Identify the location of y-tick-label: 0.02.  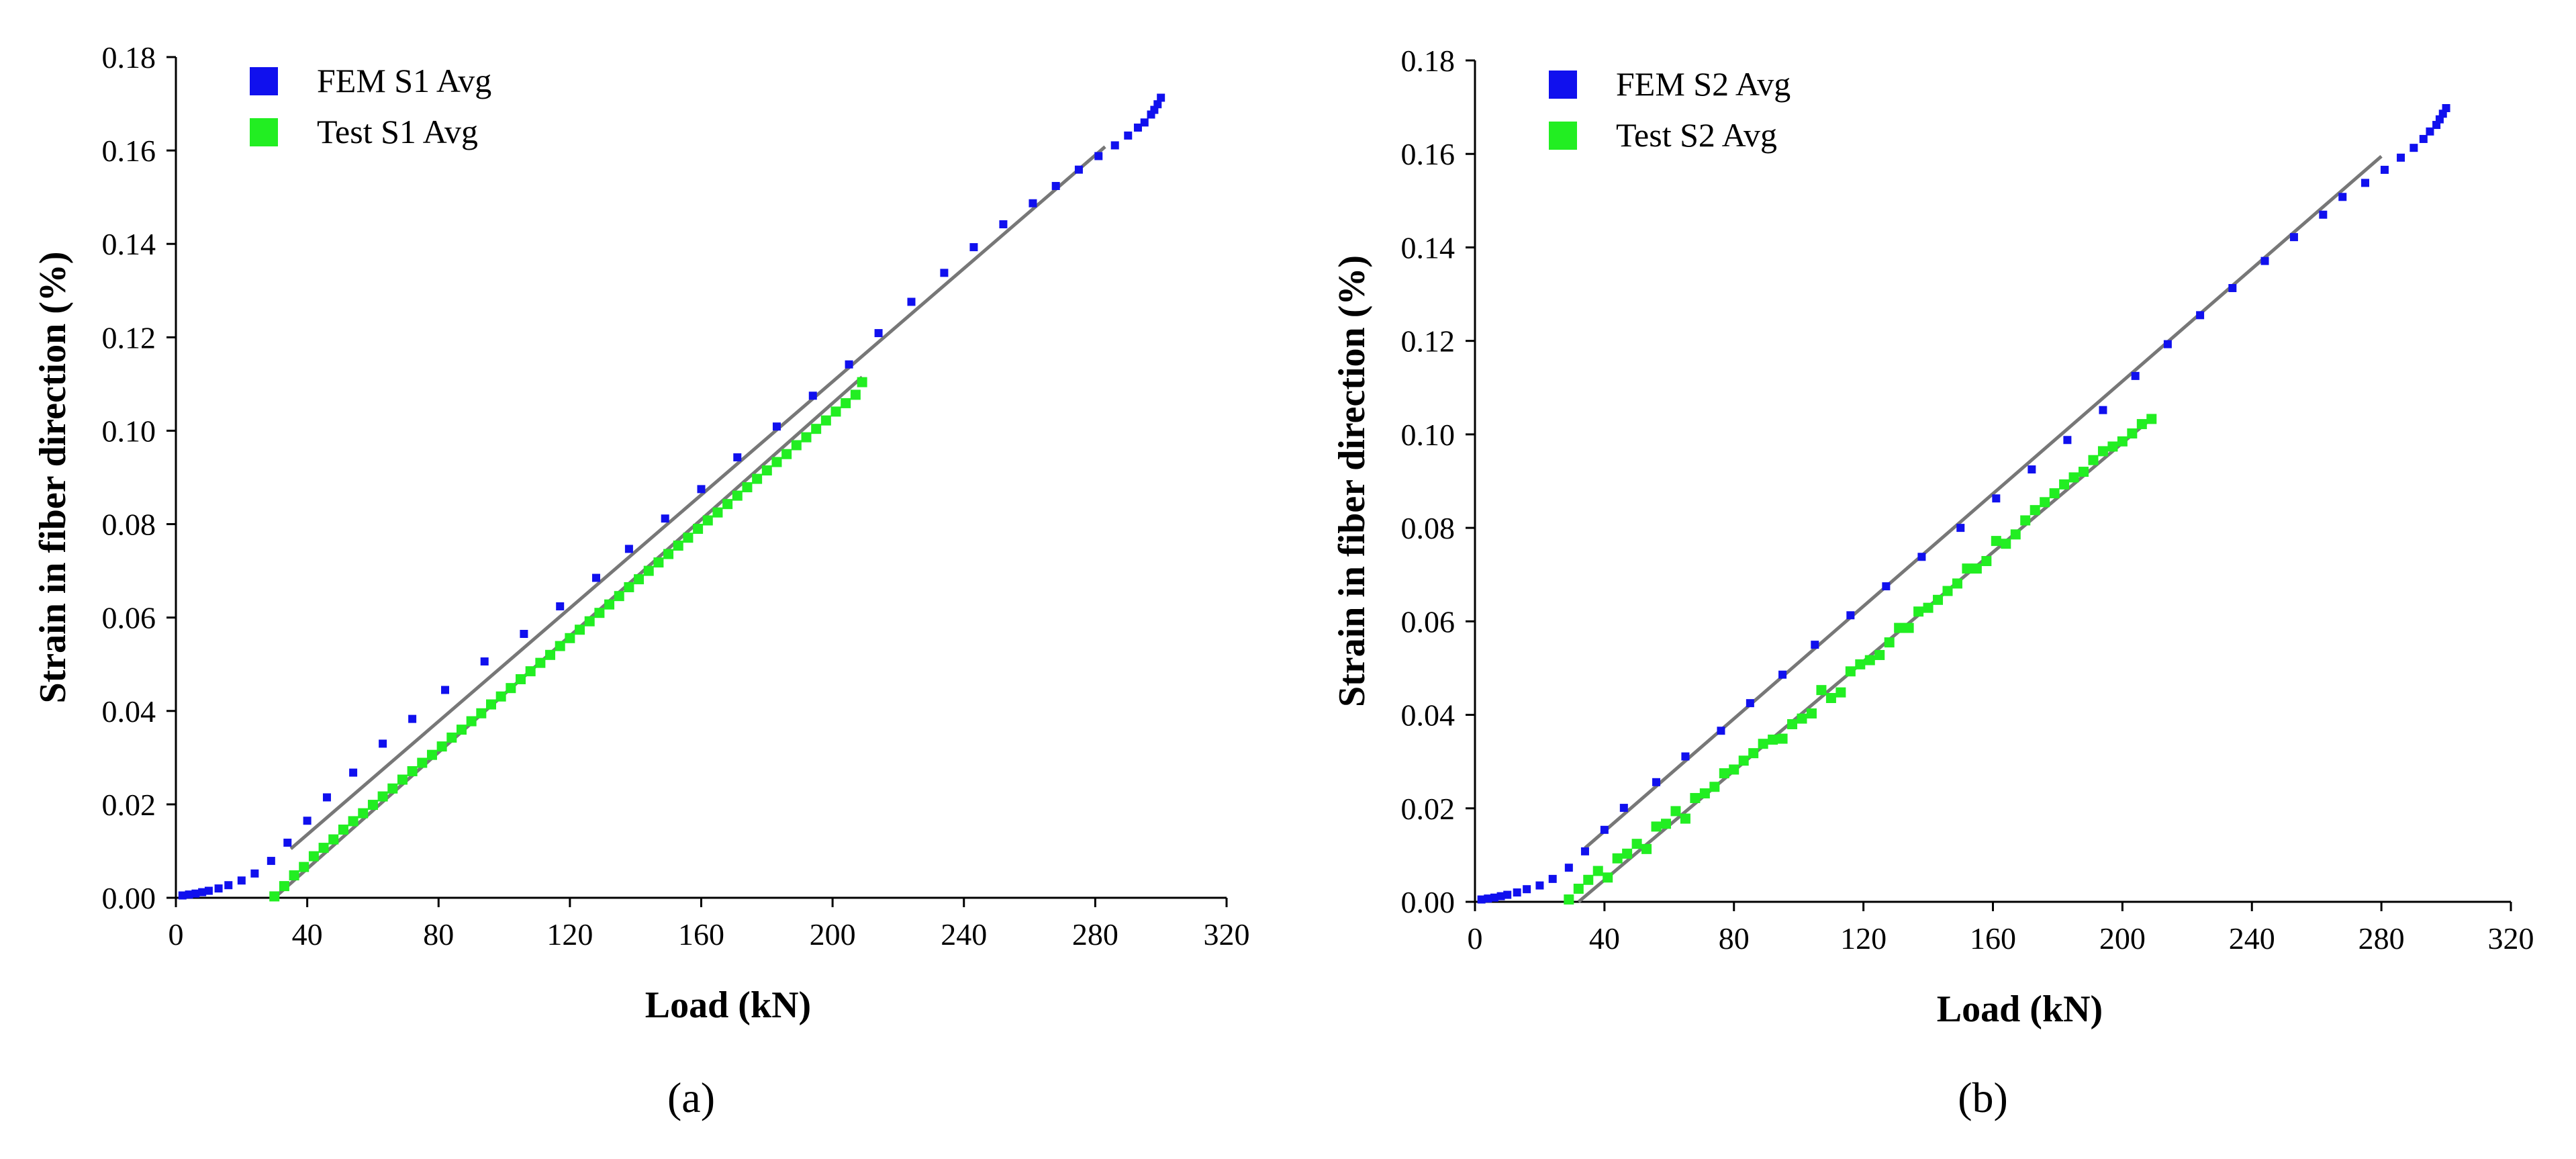
(129, 805).